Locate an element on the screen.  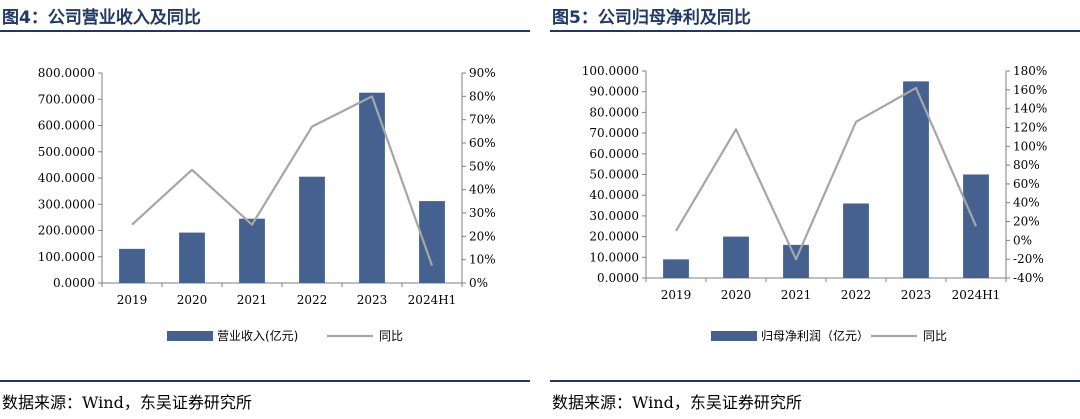
left-tick-label: 20.0000 is located at coordinates (614, 237).